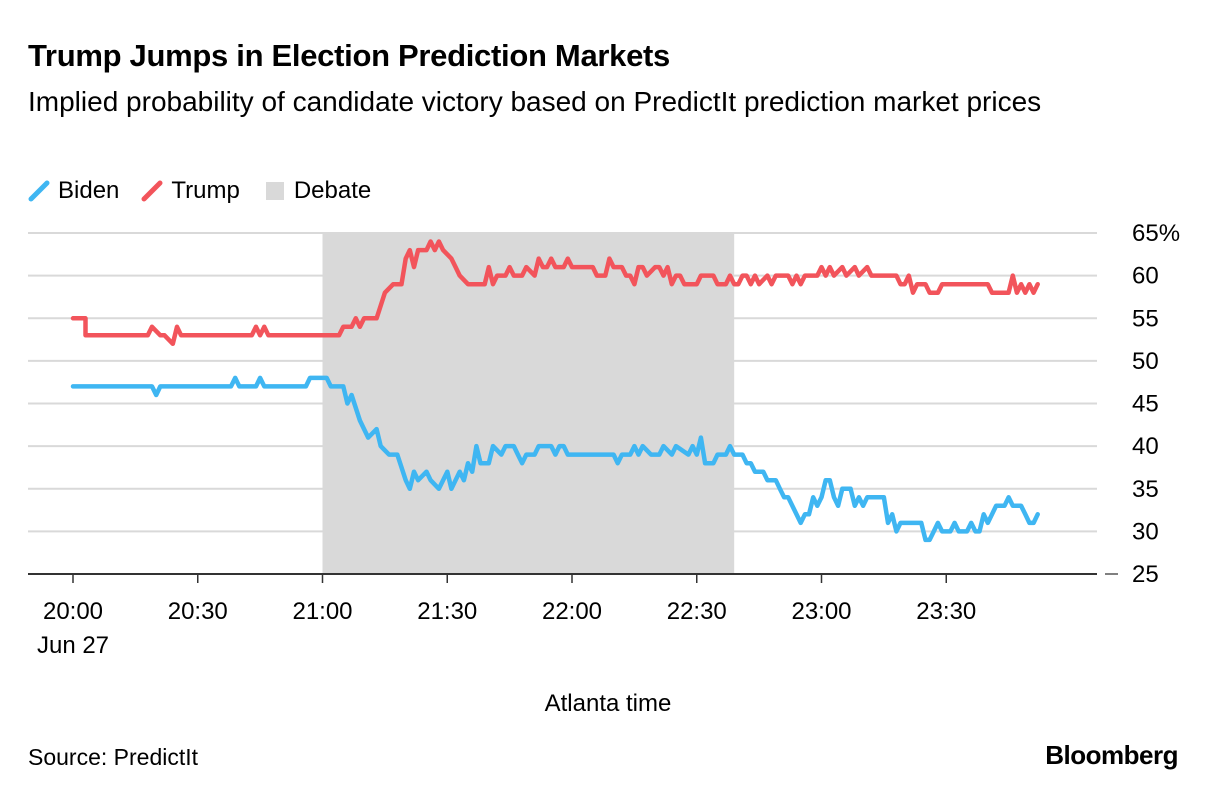  I want to click on legend-item-debate: Debate, so click(316, 191).